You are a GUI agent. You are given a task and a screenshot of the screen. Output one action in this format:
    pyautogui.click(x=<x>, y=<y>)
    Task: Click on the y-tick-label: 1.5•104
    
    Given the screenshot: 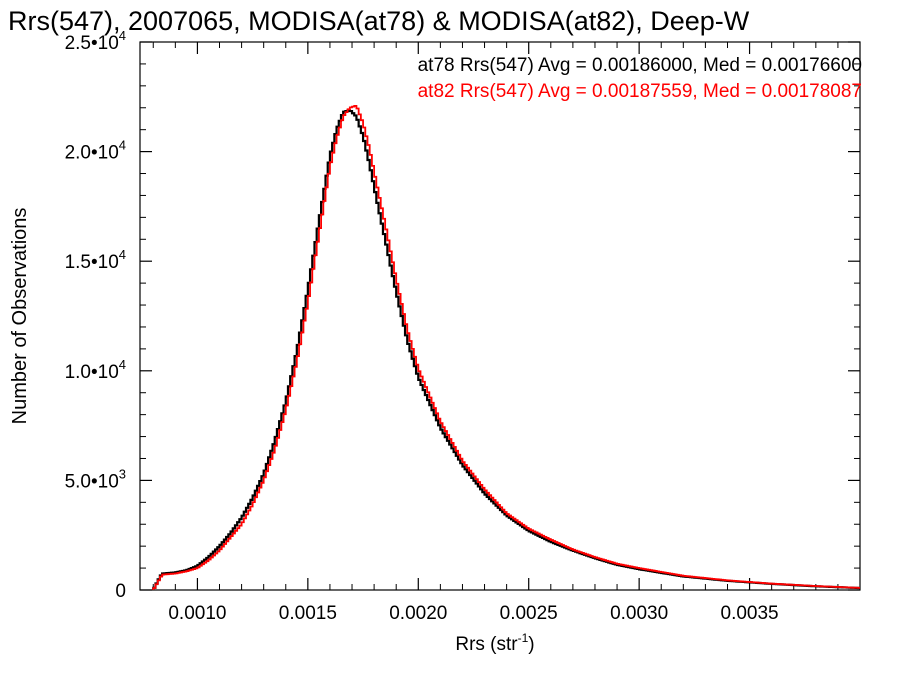 What is the action you would take?
    pyautogui.click(x=95, y=260)
    